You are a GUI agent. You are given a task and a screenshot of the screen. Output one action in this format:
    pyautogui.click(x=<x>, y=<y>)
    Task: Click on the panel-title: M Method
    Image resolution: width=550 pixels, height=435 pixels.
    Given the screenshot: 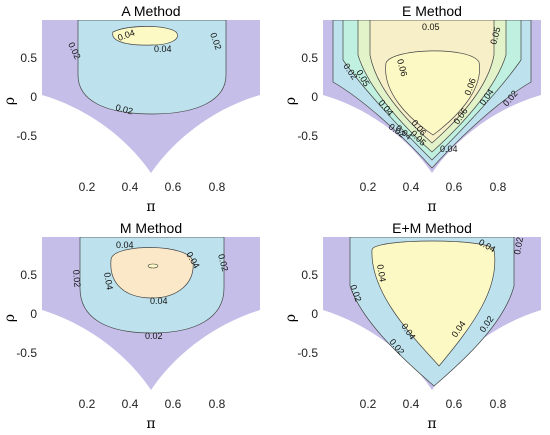 What is the action you would take?
    pyautogui.click(x=151, y=228)
    